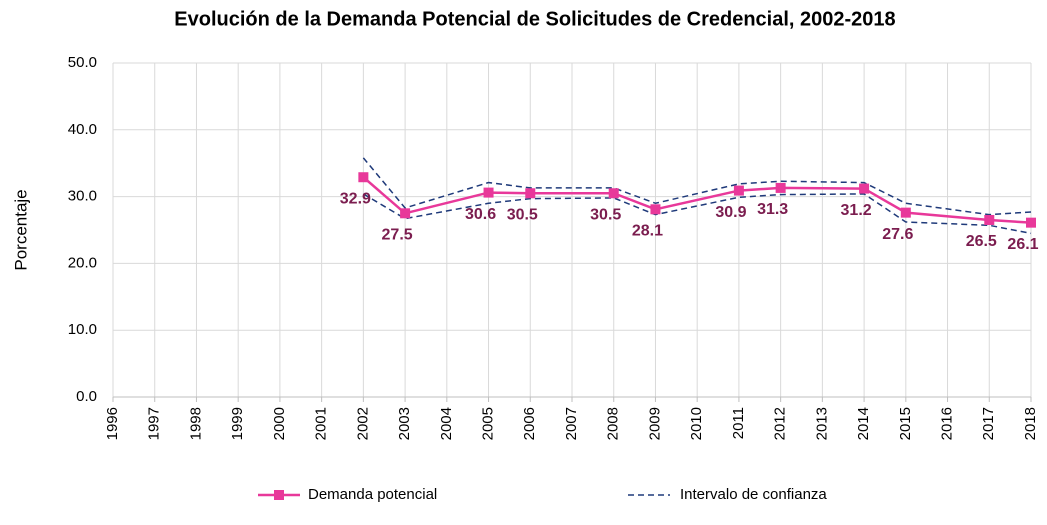 The height and width of the screenshot is (525, 1047). What do you see at coordinates (988, 423) in the screenshot?
I see `x-tick-label: 2017` at bounding box center [988, 423].